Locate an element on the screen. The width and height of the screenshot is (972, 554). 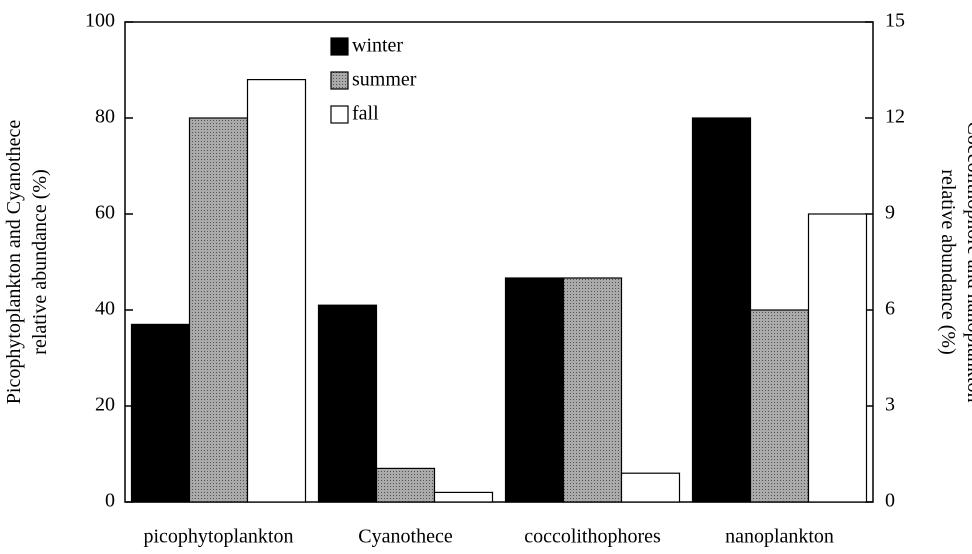
y2-tick-label: 15 is located at coordinates (895, 21).